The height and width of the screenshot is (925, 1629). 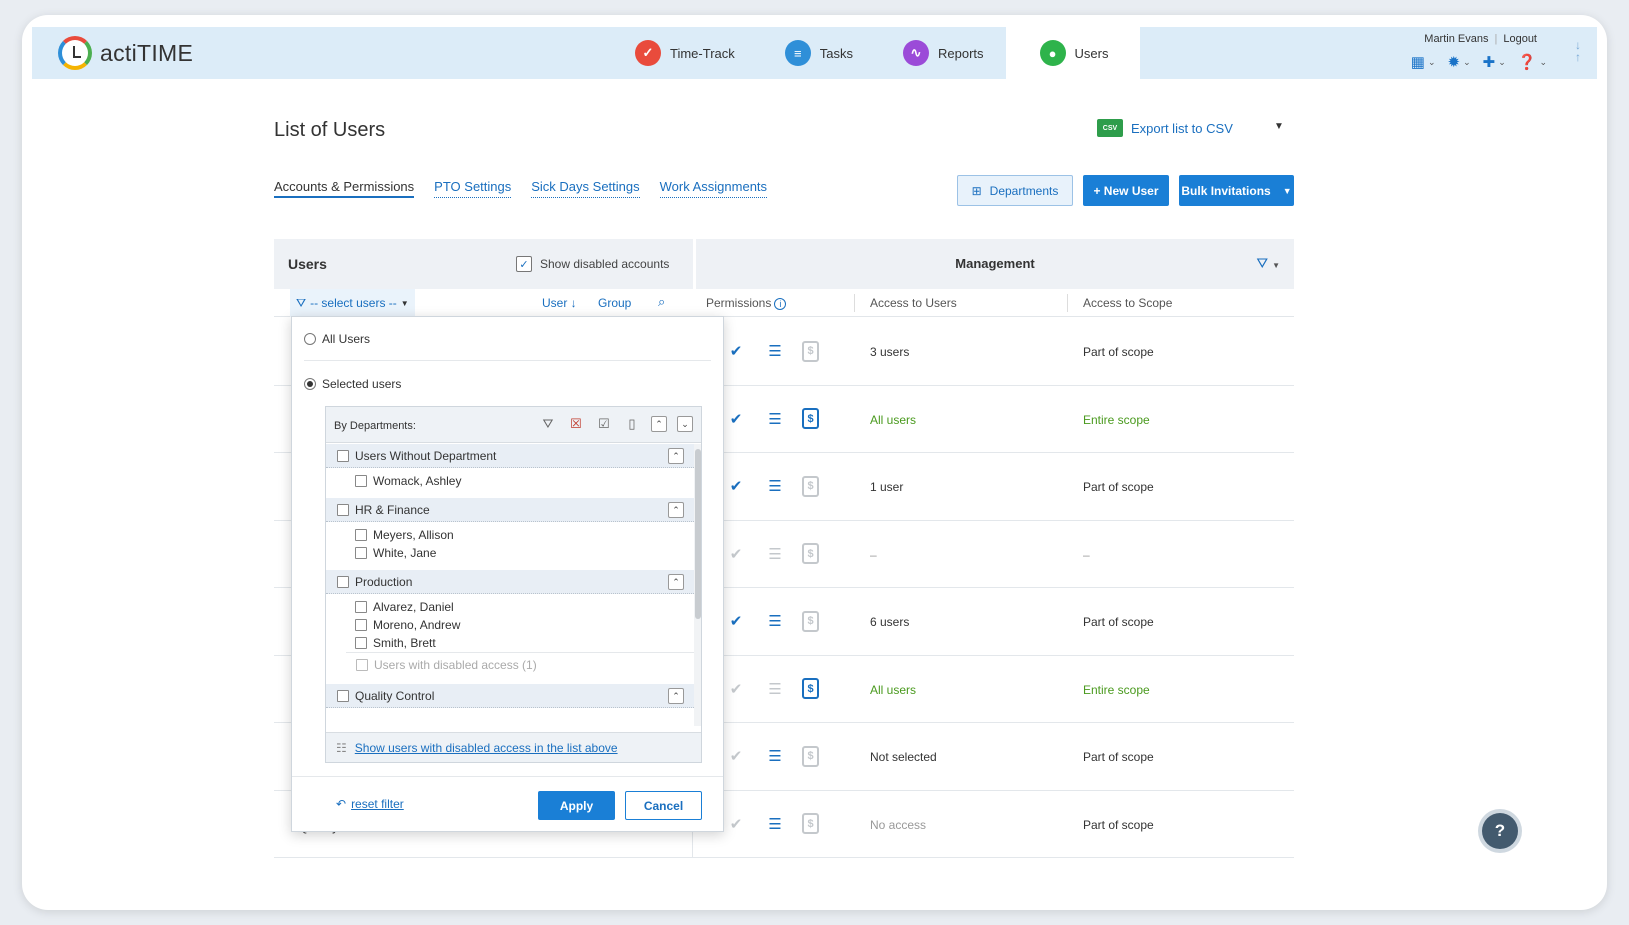 What do you see at coordinates (310, 384) in the screenshot?
I see `selected-users-radio` at bounding box center [310, 384].